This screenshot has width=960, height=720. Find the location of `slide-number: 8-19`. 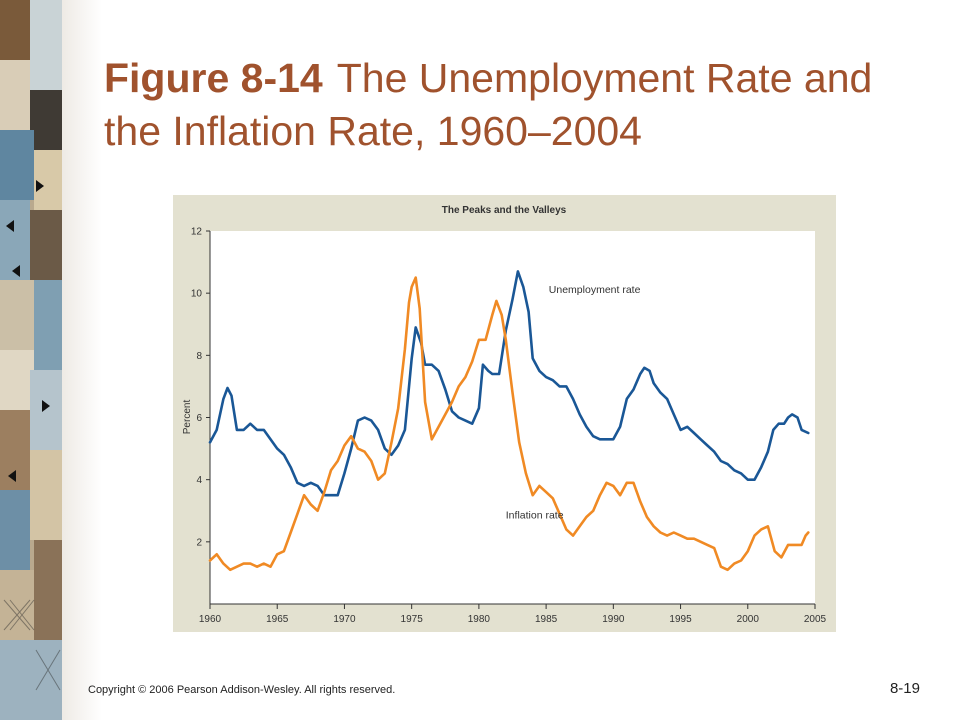

slide-number: 8-19 is located at coordinates (904, 688).